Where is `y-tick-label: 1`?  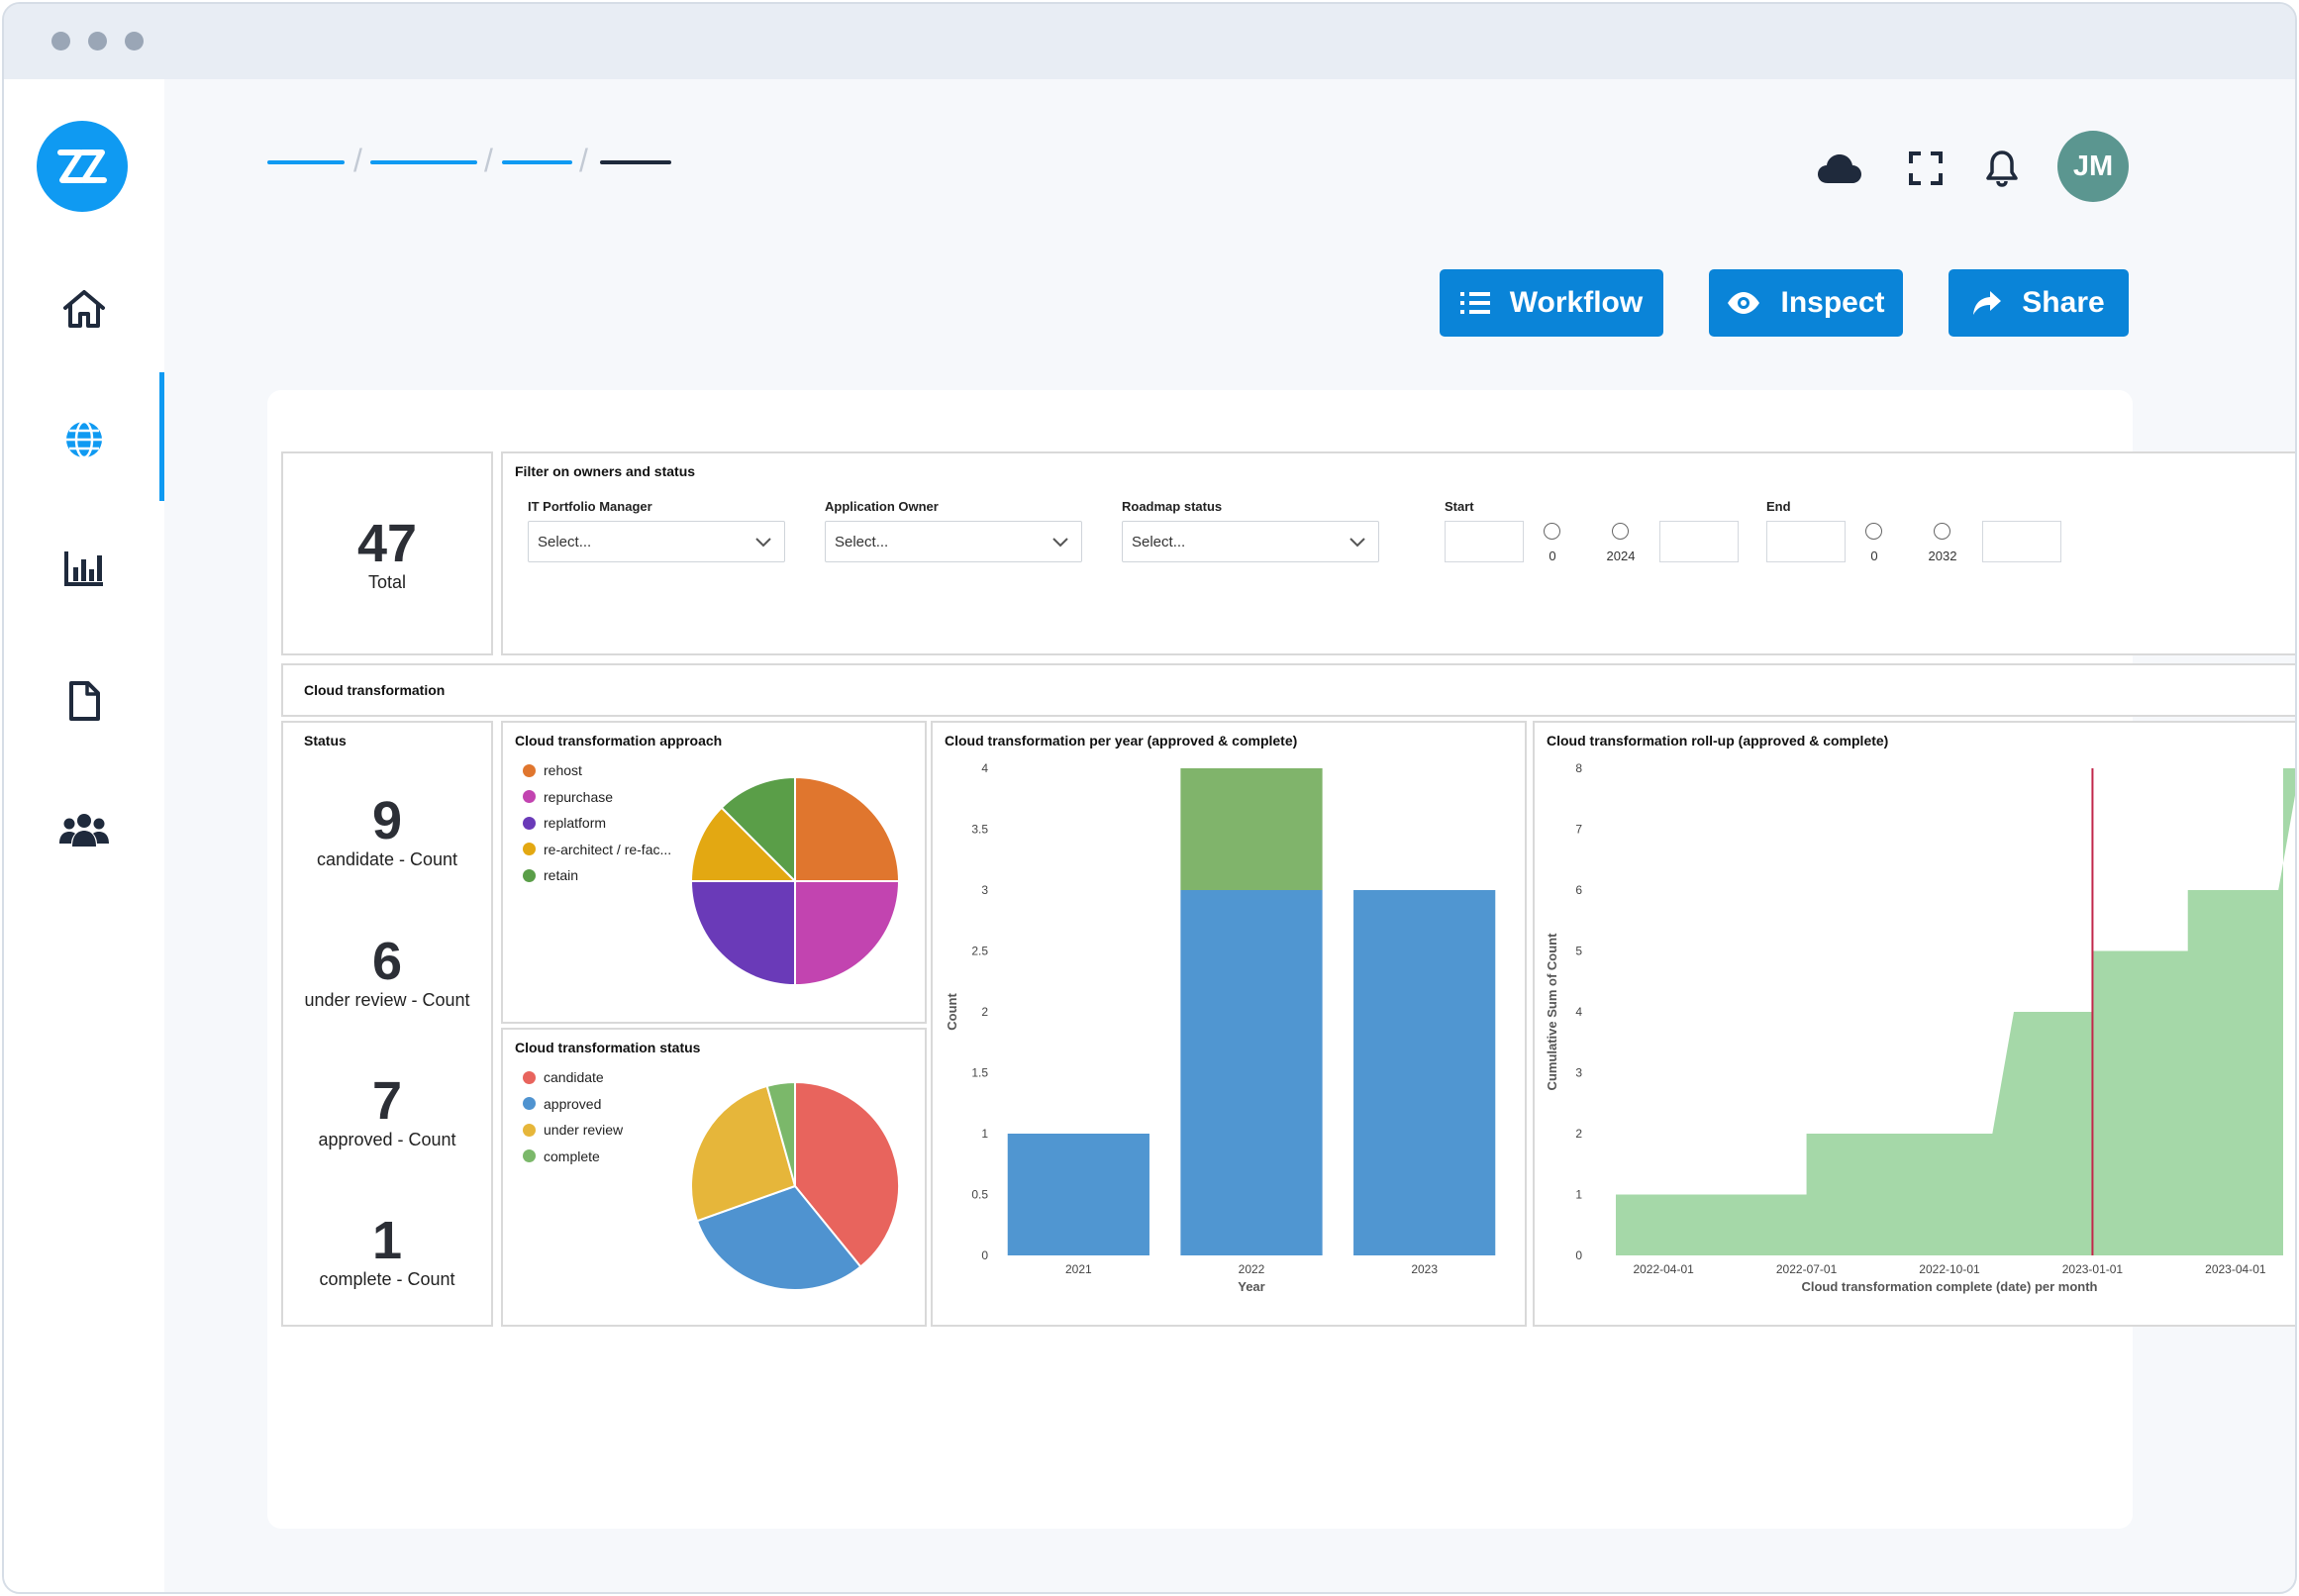
y-tick-label: 1 is located at coordinates (984, 1134).